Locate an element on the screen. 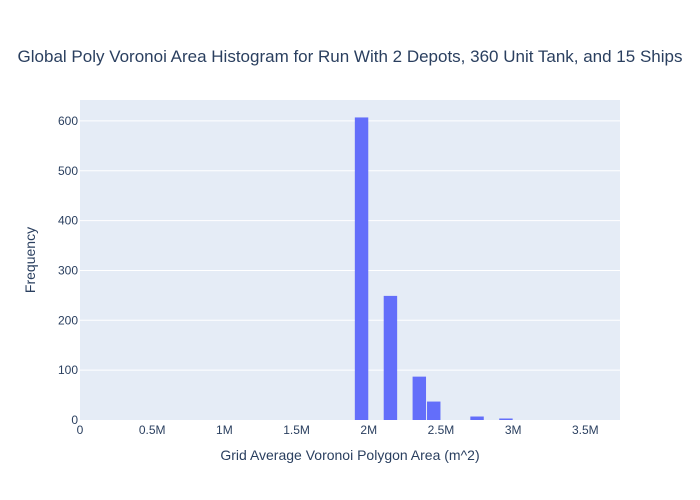 The width and height of the screenshot is (700, 500). y-axis-ticks: 0 100 200 300 400 500 600 is located at coordinates (68, 270).